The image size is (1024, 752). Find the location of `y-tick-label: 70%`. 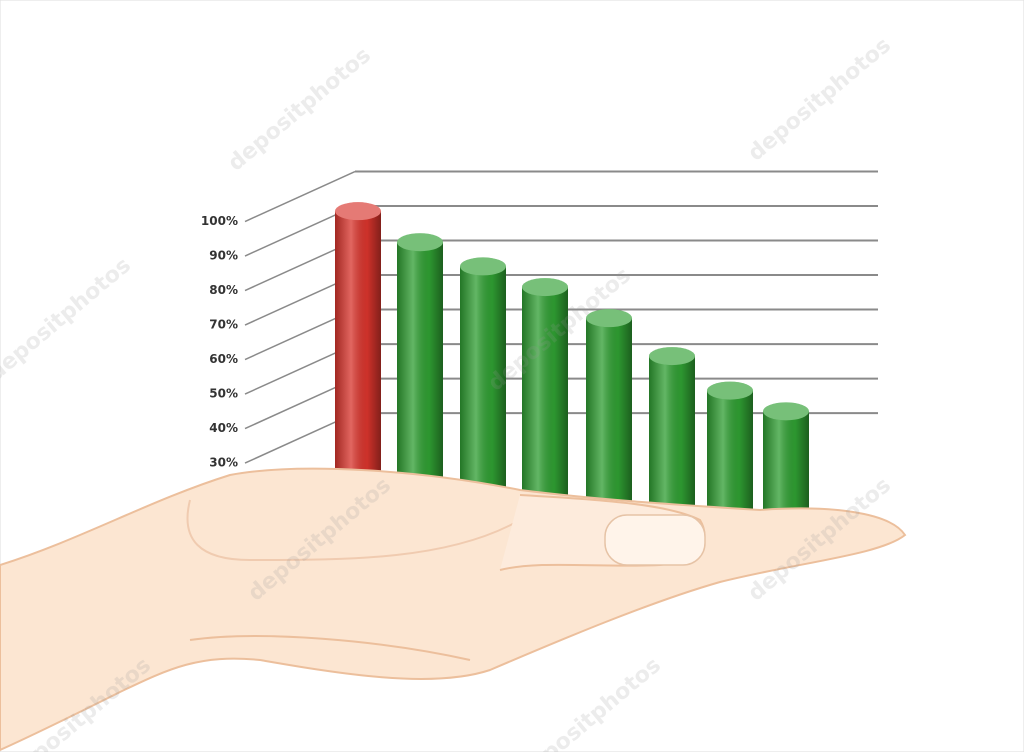

y-tick-label: 70% is located at coordinates (223, 325).